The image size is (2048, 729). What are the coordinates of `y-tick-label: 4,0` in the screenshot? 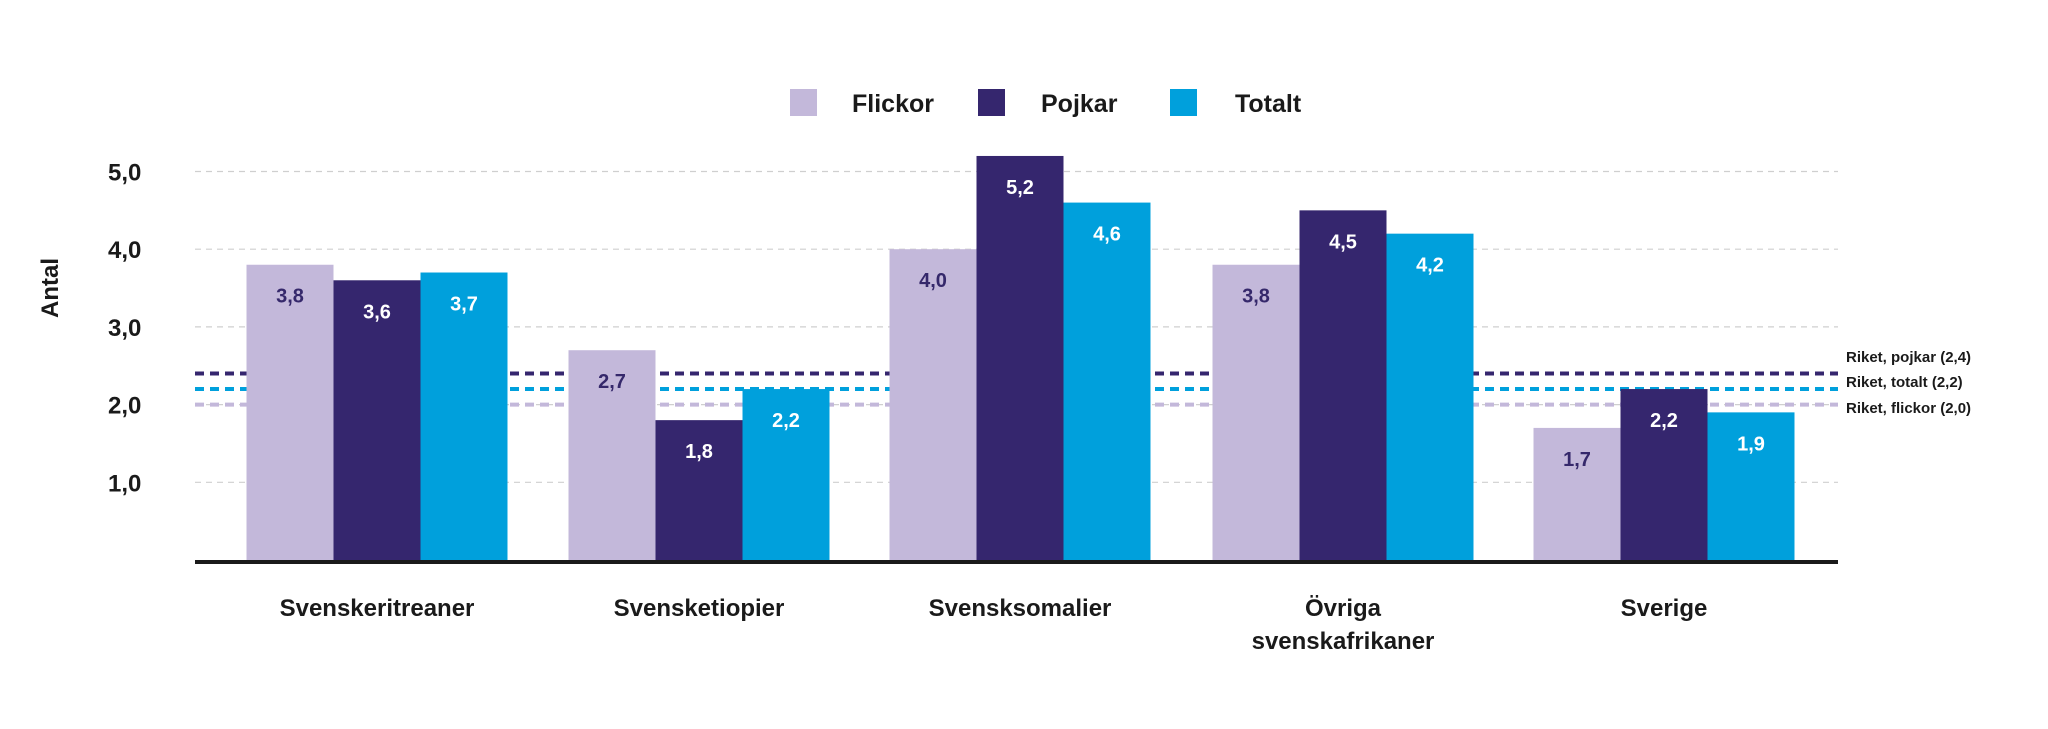 It's located at (124, 250).